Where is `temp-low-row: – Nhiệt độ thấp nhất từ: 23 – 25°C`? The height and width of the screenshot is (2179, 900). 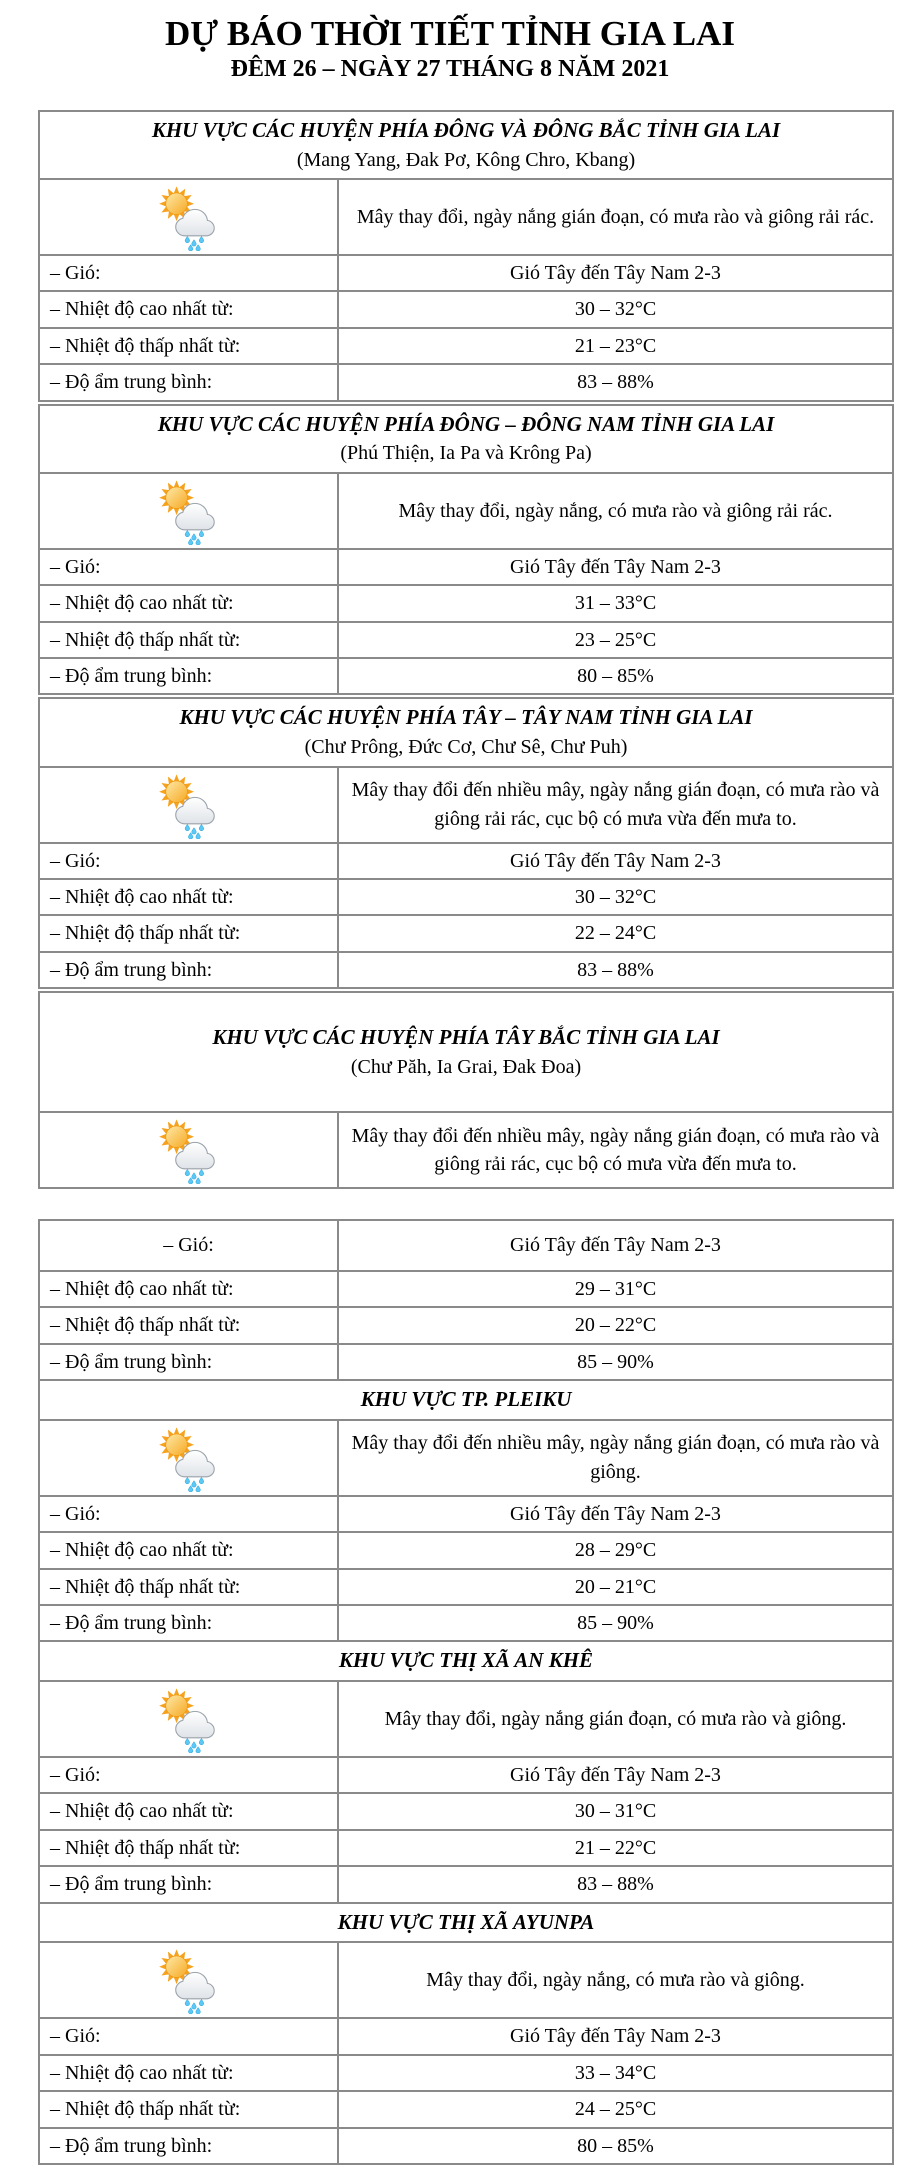
temp-low-row: – Nhiệt độ thấp nhất từ: 23 – 25°C is located at coordinates (466, 639).